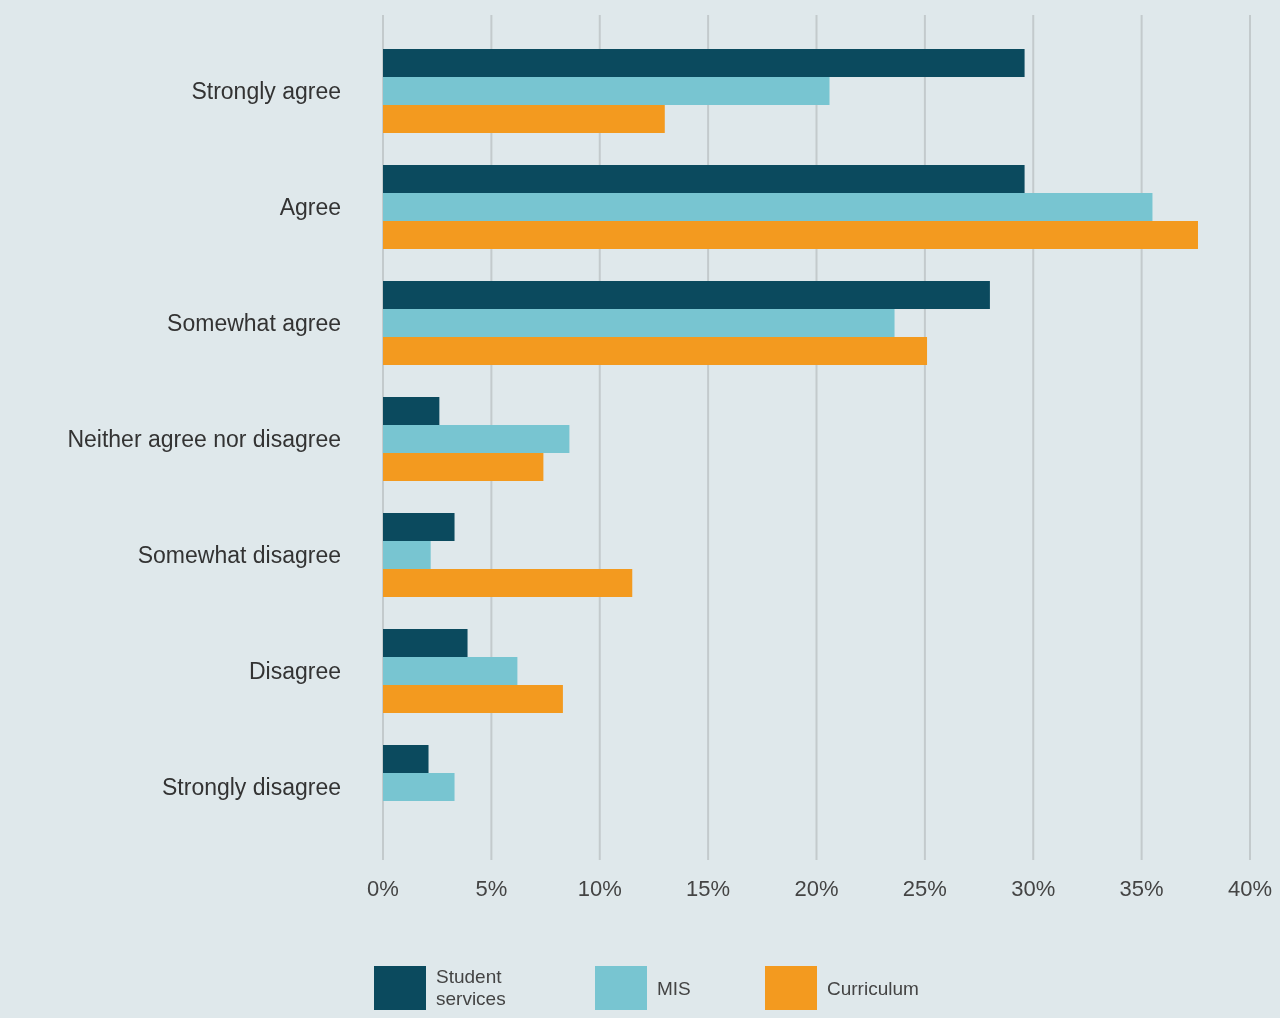 This screenshot has height=1018, width=1280. What do you see at coordinates (383, 888) in the screenshot?
I see `x-tick-label: 0%` at bounding box center [383, 888].